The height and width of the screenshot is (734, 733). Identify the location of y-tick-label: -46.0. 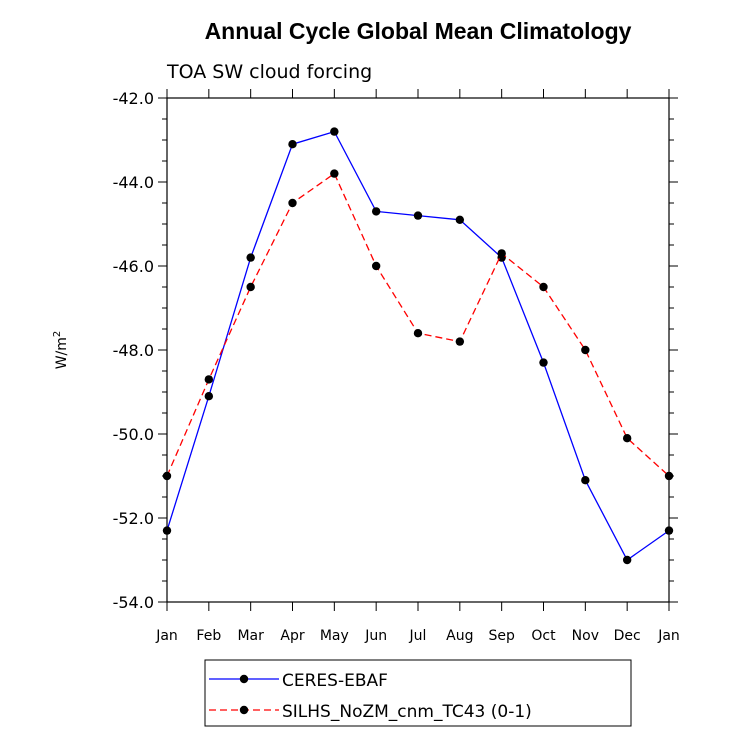
(133, 266).